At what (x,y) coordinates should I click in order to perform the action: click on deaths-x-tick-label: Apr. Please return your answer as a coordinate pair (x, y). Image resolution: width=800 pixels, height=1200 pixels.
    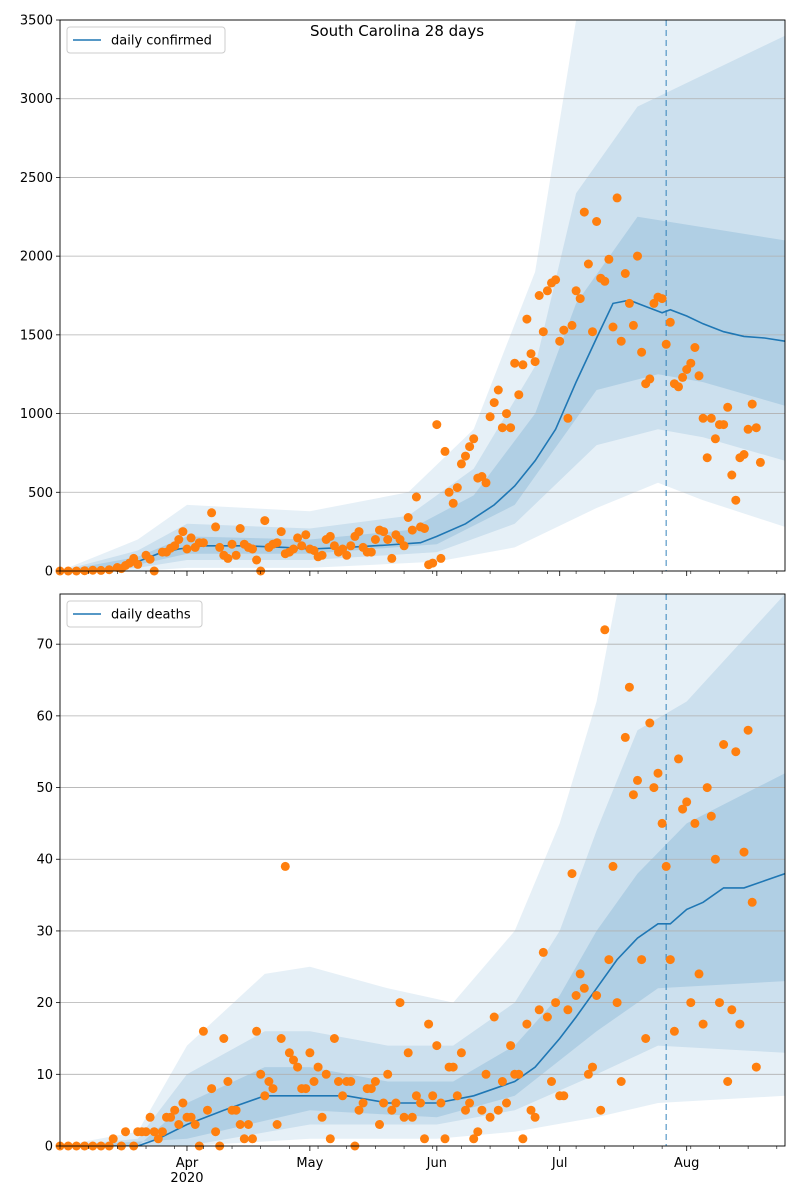
    Looking at the image, I should click on (187, 1163).